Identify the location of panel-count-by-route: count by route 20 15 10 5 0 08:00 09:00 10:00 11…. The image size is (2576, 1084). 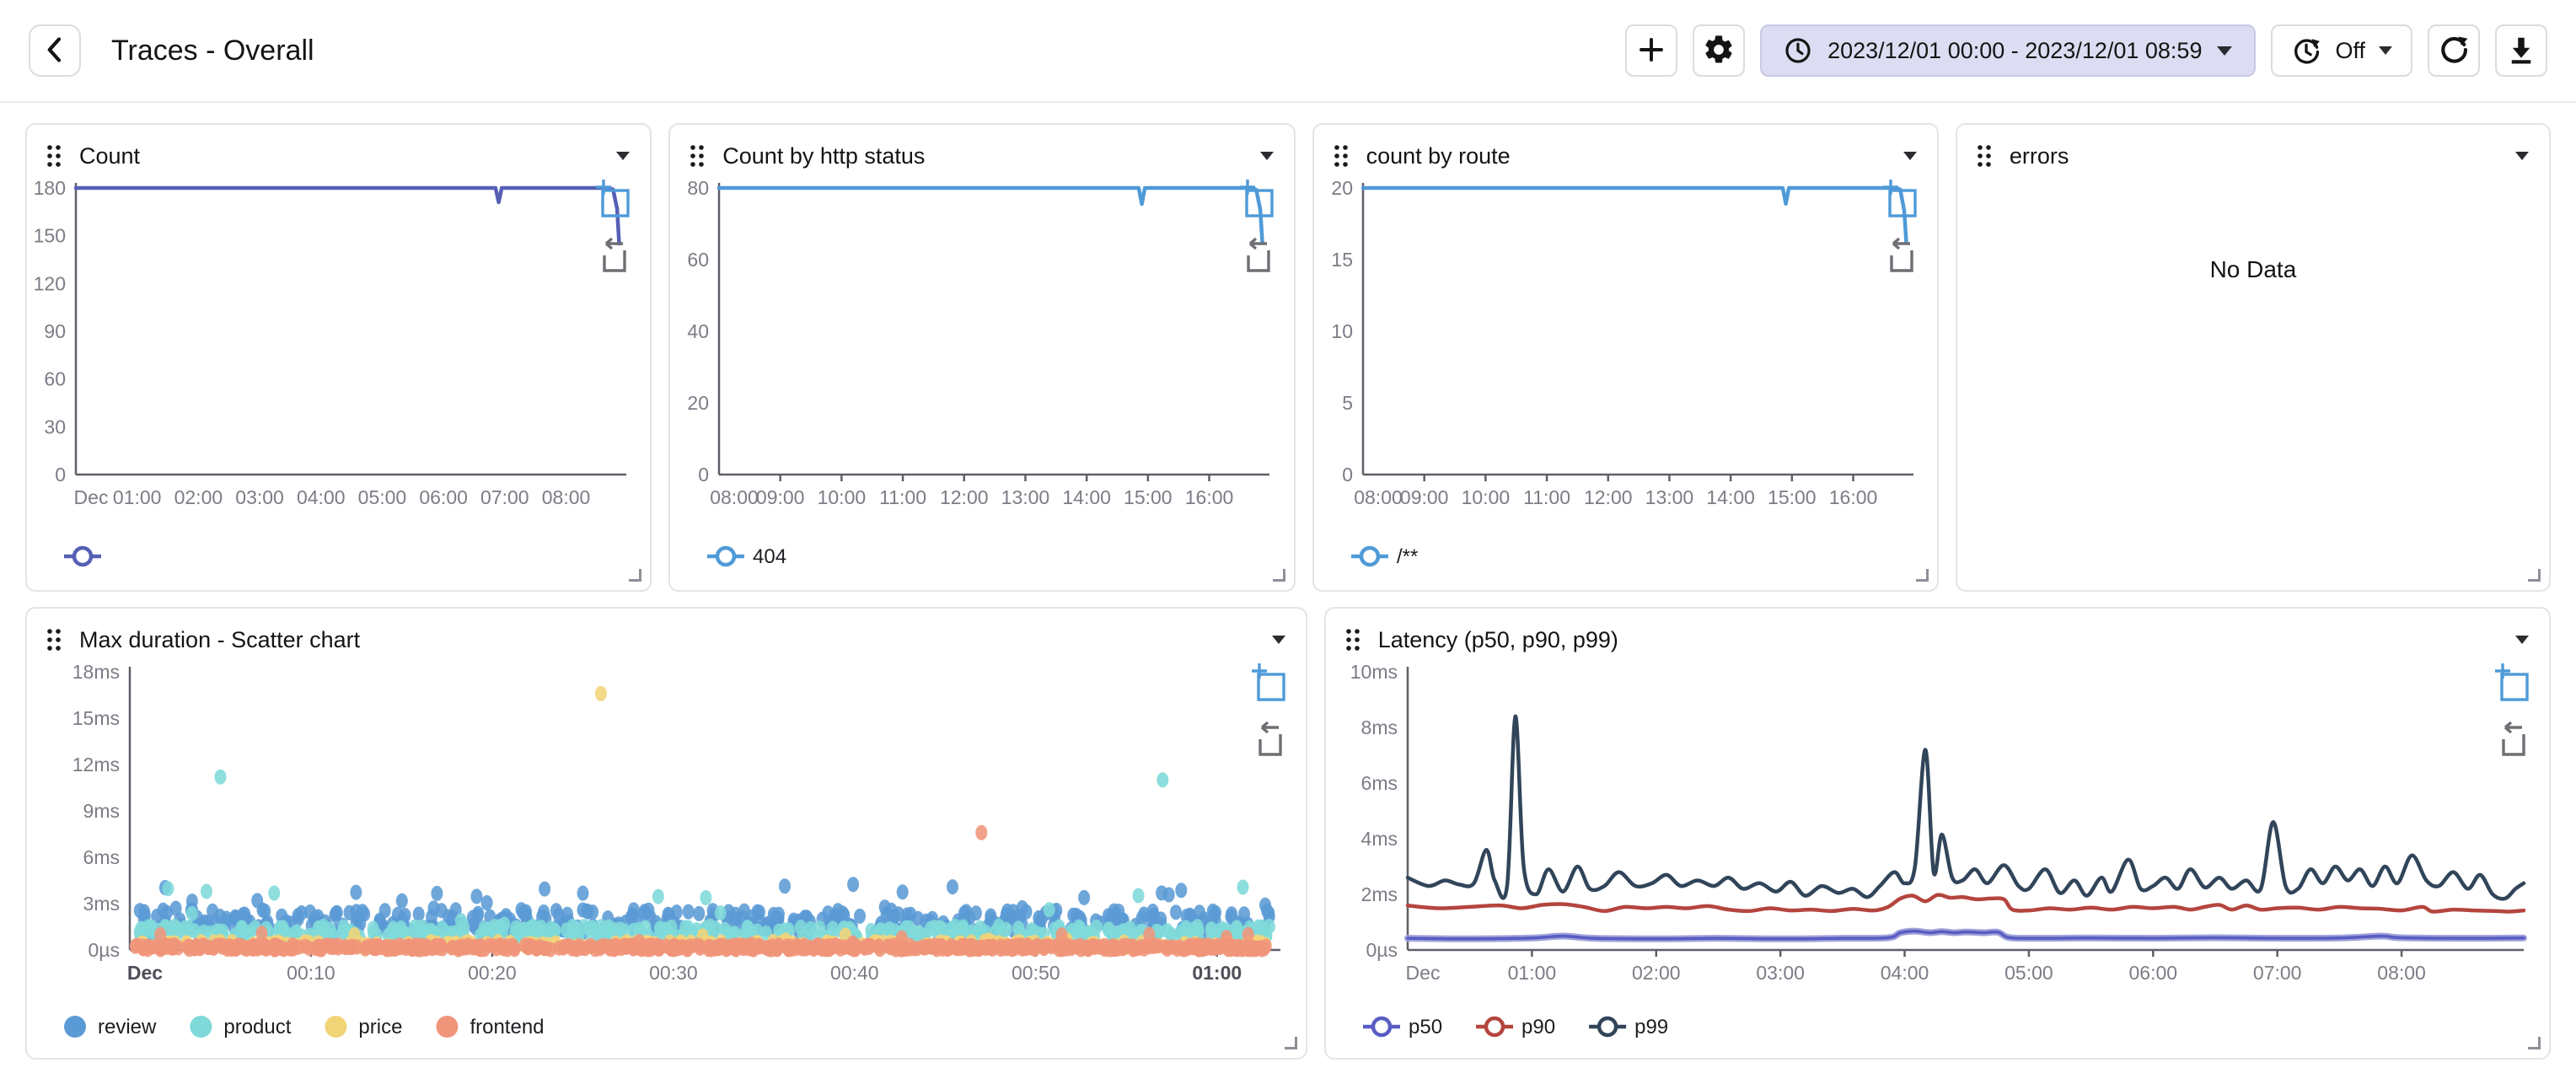
(1625, 357).